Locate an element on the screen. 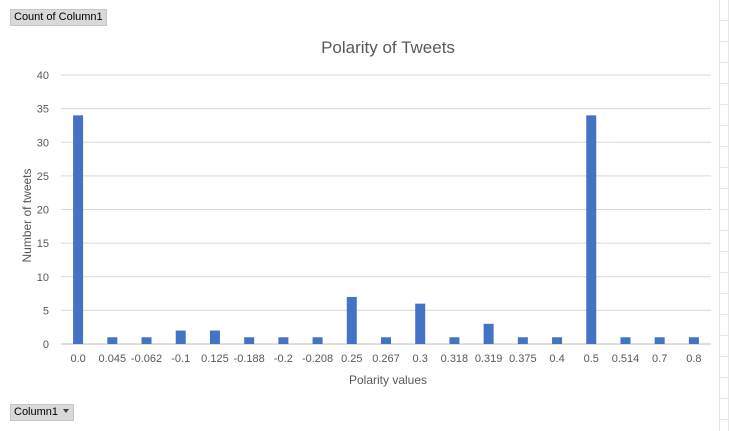 This screenshot has height=431, width=729. y-tick-label: 35 is located at coordinates (43, 110).